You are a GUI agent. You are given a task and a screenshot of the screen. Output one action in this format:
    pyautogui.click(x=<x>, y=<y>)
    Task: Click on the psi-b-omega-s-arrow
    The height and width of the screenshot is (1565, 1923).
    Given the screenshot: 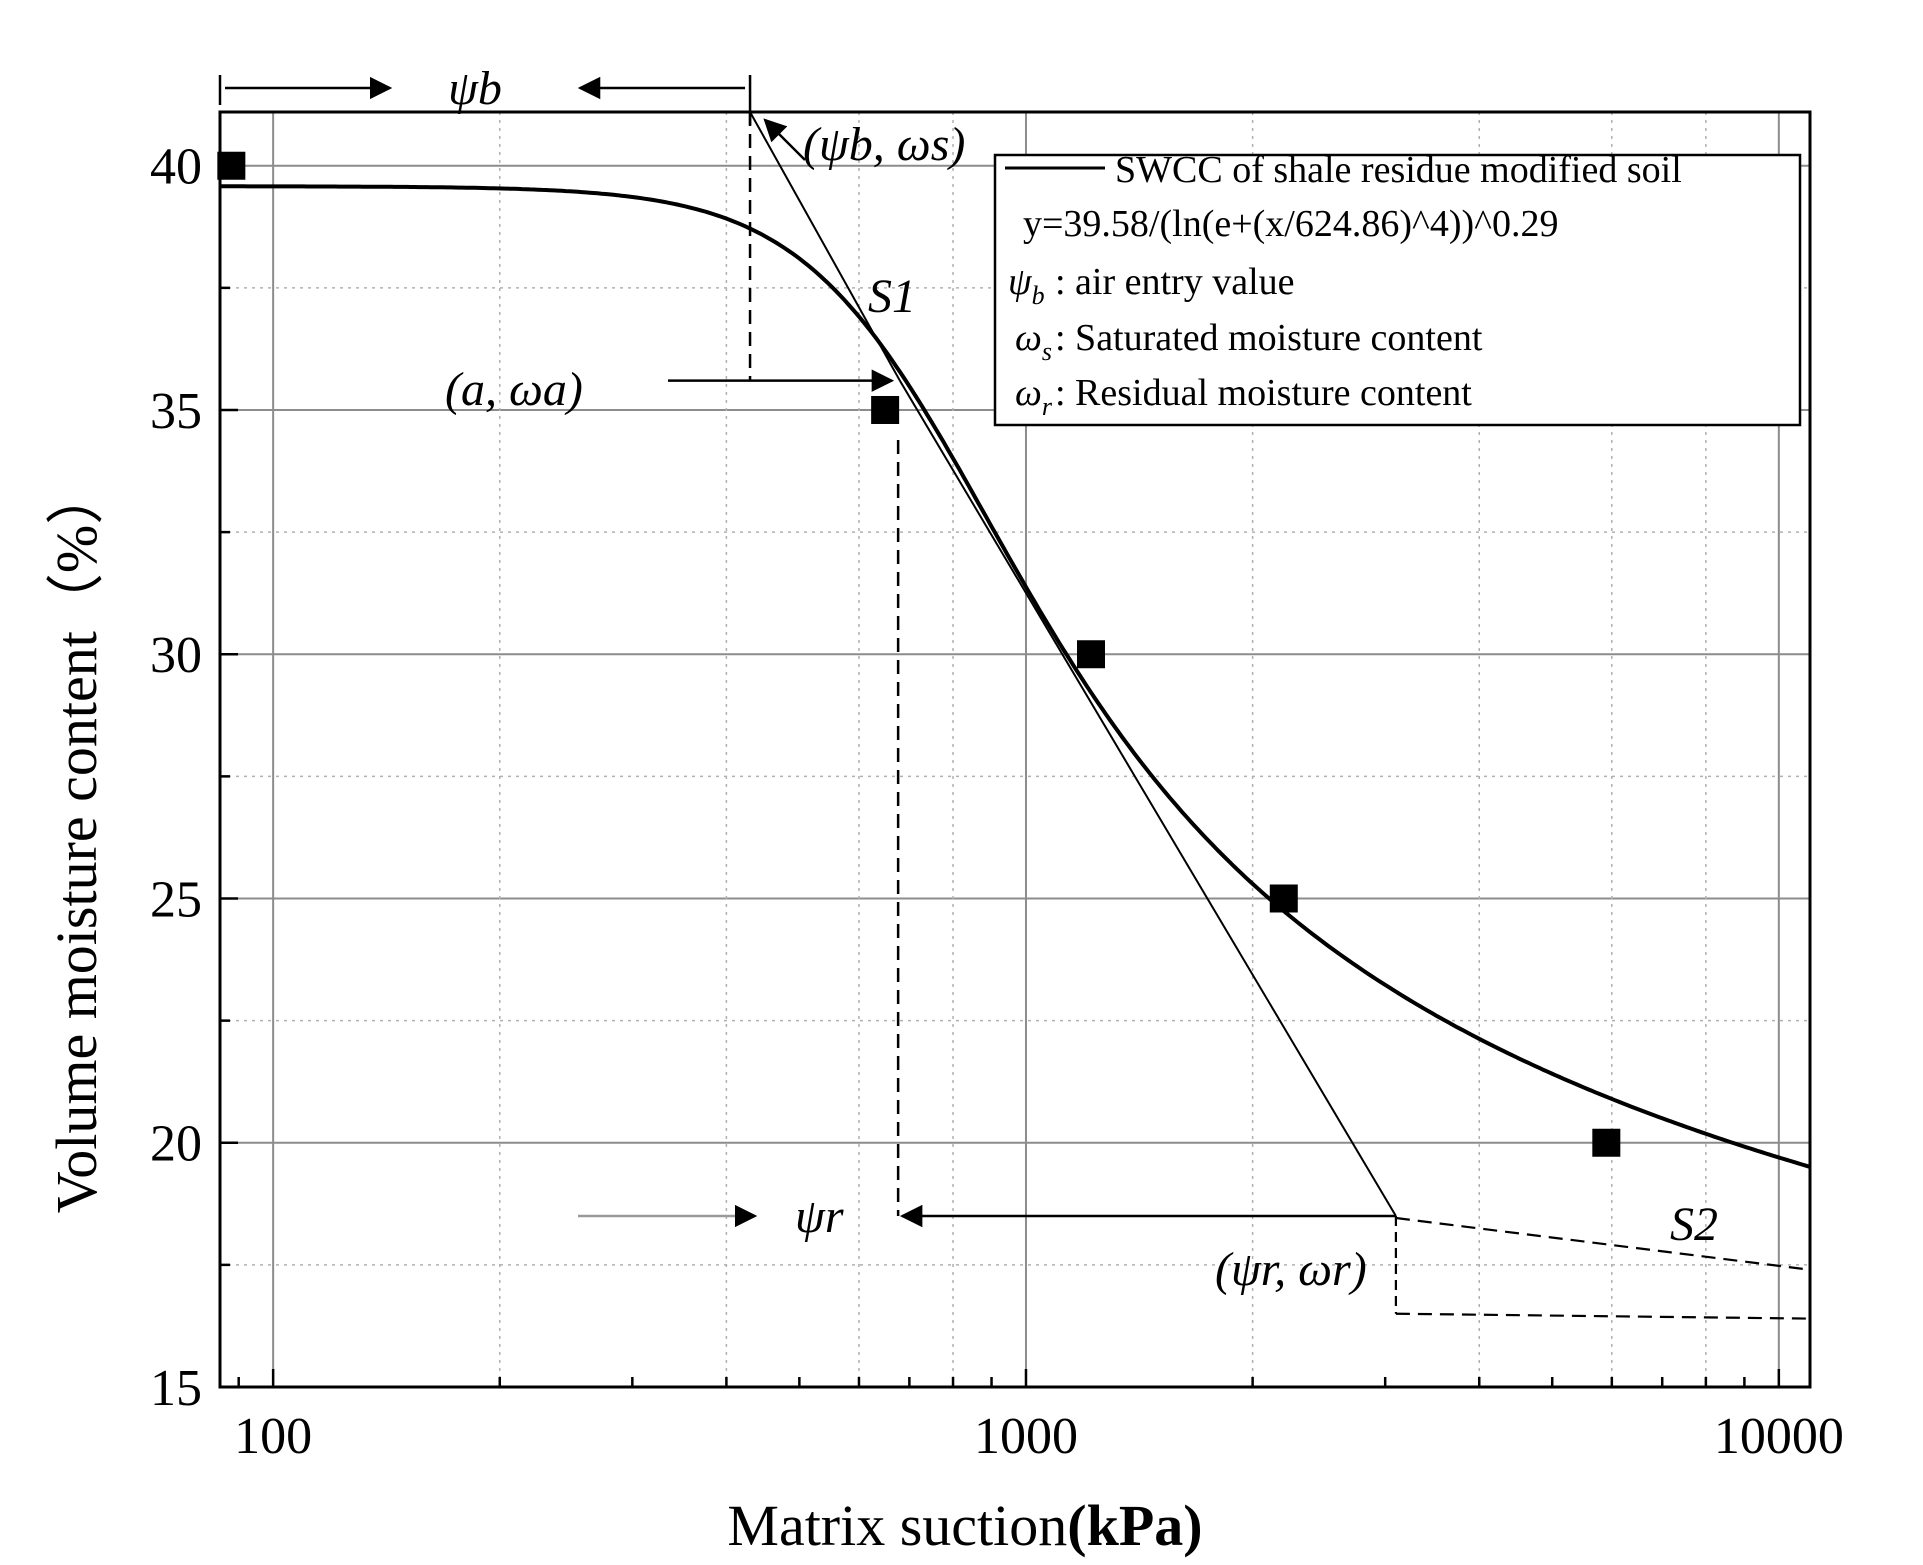 What is the action you would take?
    pyautogui.click(x=784, y=139)
    